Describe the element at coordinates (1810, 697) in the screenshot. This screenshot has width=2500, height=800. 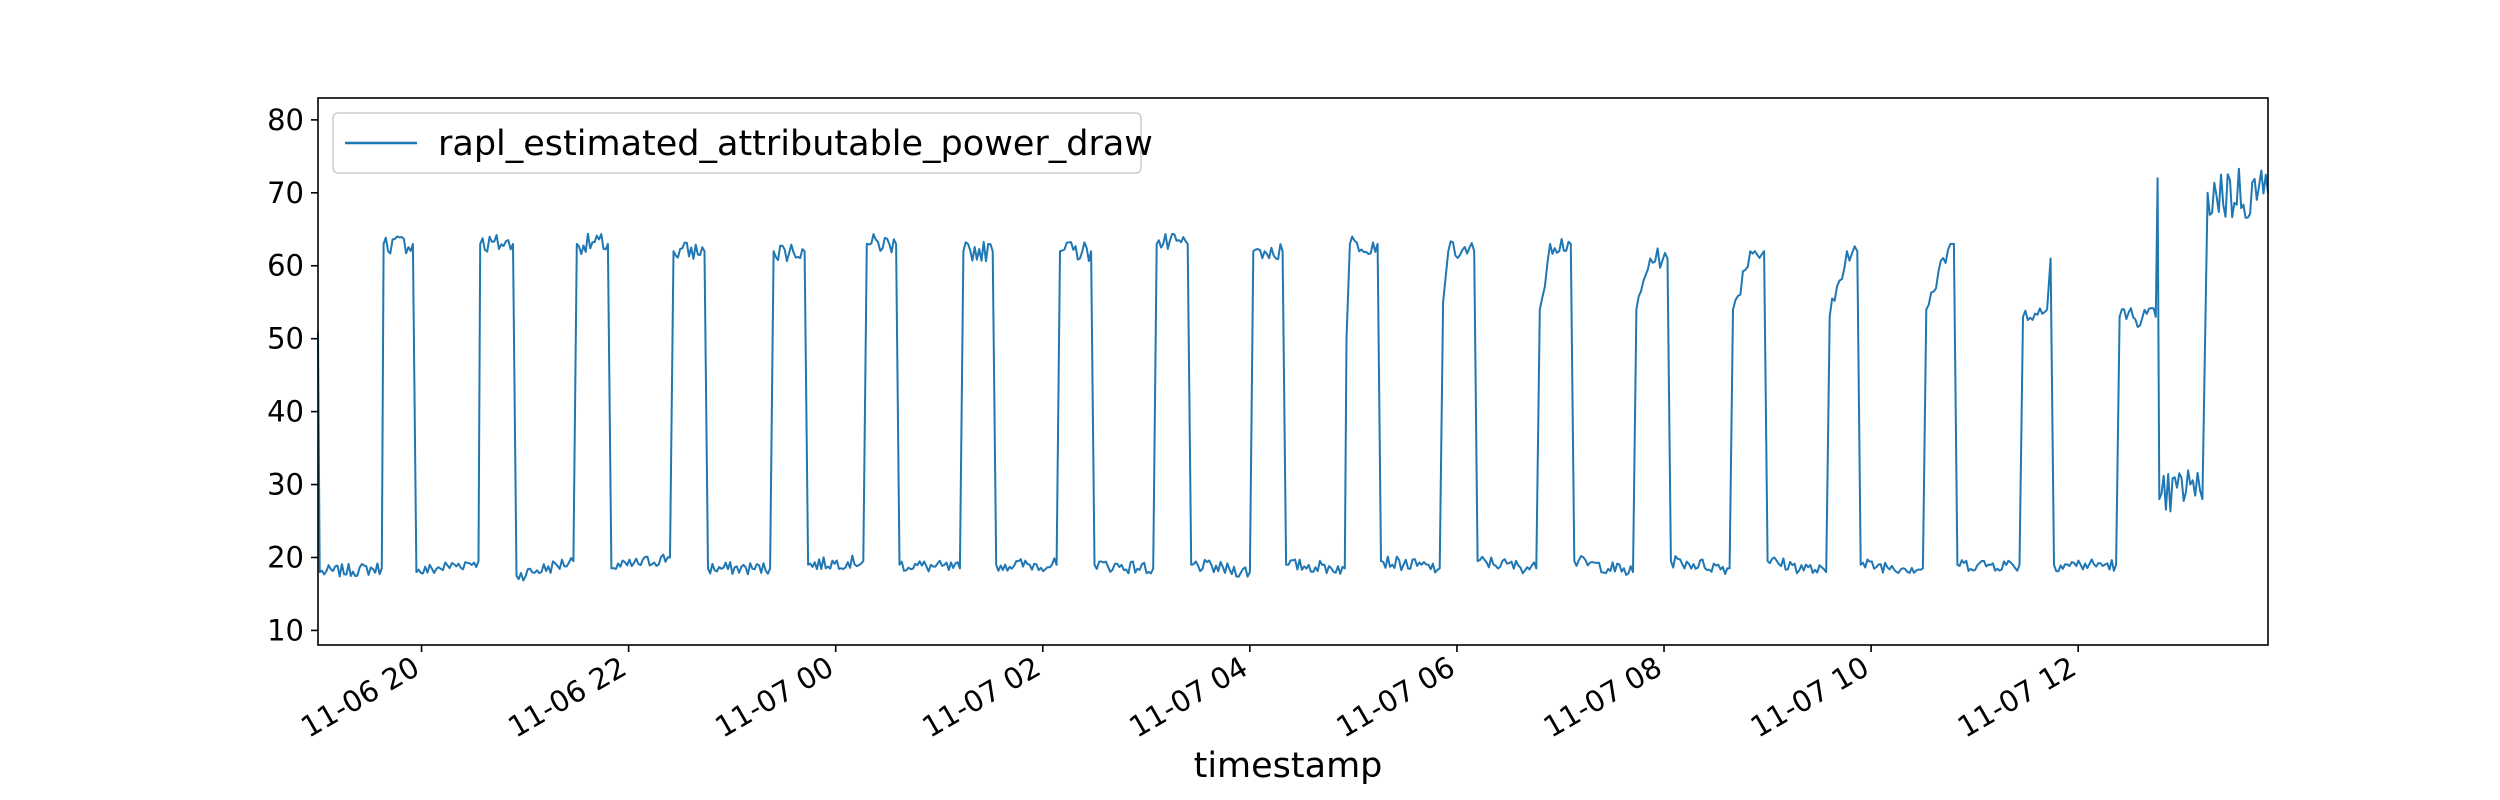
I see `x-tick-label: 11-07 10` at that location.